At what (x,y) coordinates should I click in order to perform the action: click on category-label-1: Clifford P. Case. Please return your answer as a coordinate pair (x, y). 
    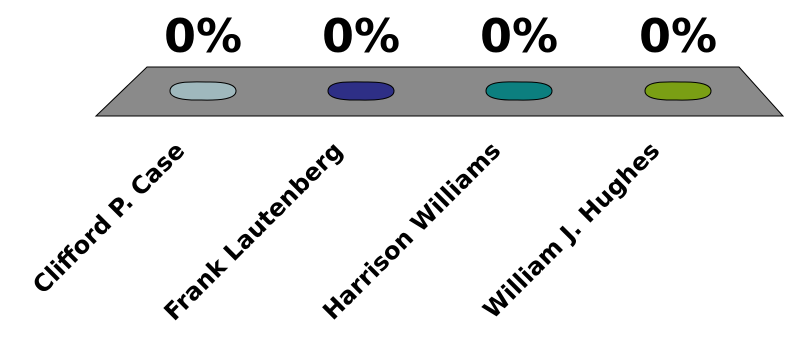
    Looking at the image, I should click on (108, 217).